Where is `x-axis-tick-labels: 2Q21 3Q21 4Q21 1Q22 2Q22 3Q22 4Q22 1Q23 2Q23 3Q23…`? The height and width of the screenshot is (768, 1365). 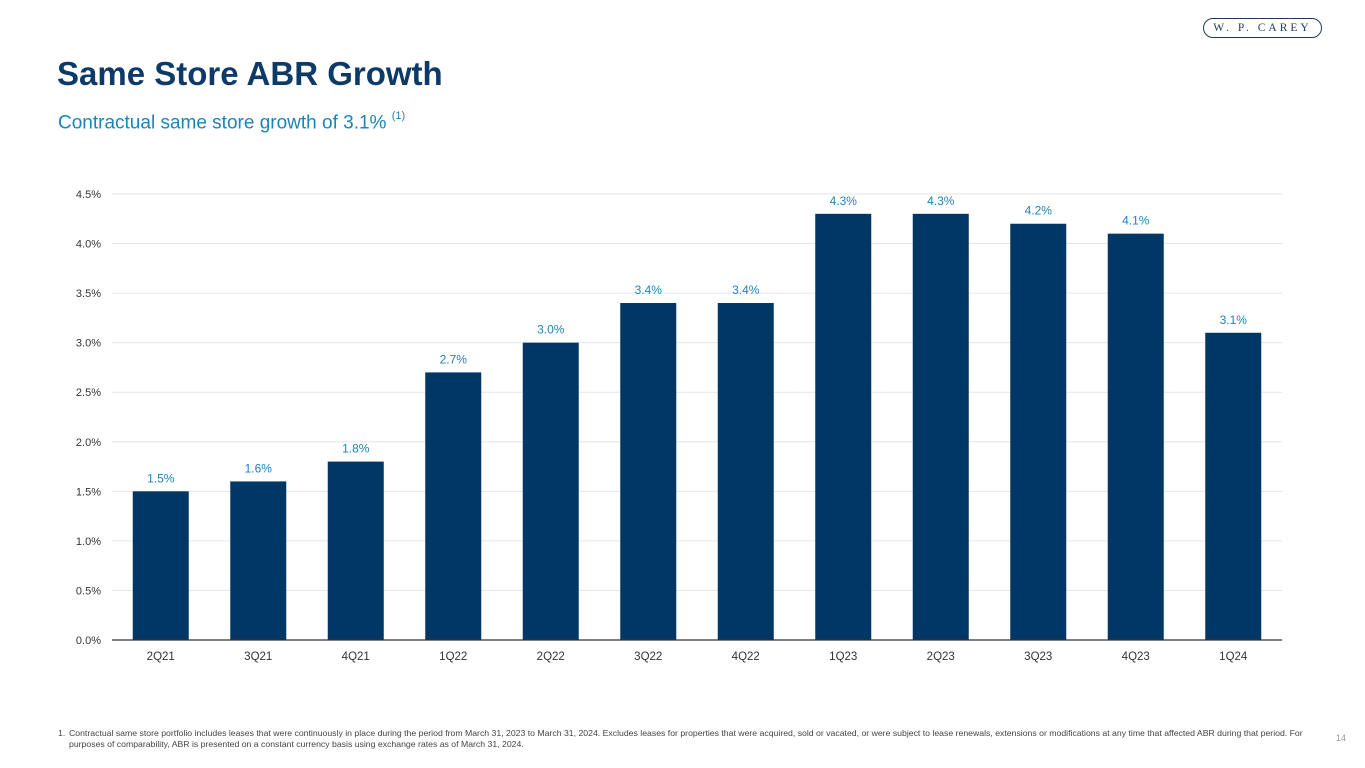
x-axis-tick-labels: 2Q21 3Q21 4Q21 1Q22 2Q22 3Q22 4Q22 1Q23 2Q23 3Q23… is located at coordinates (697, 657).